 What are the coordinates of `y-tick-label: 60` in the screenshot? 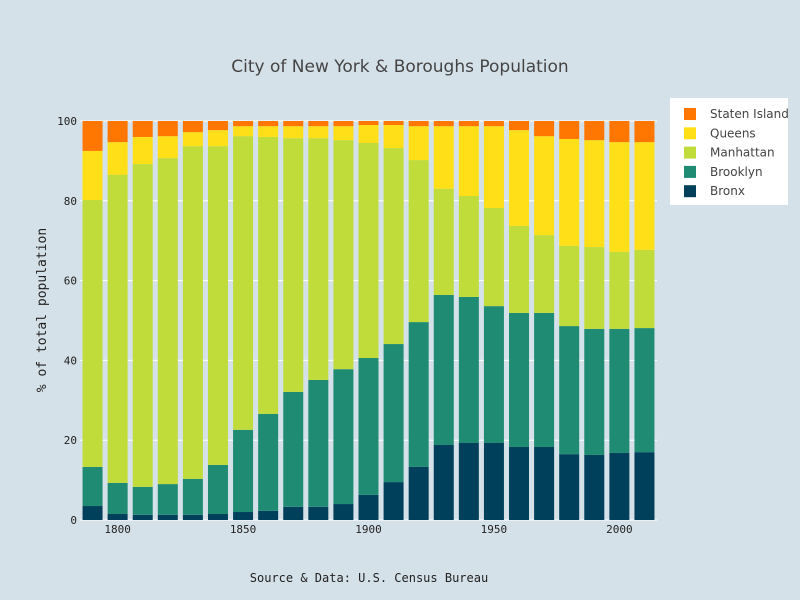 It's located at (70, 281).